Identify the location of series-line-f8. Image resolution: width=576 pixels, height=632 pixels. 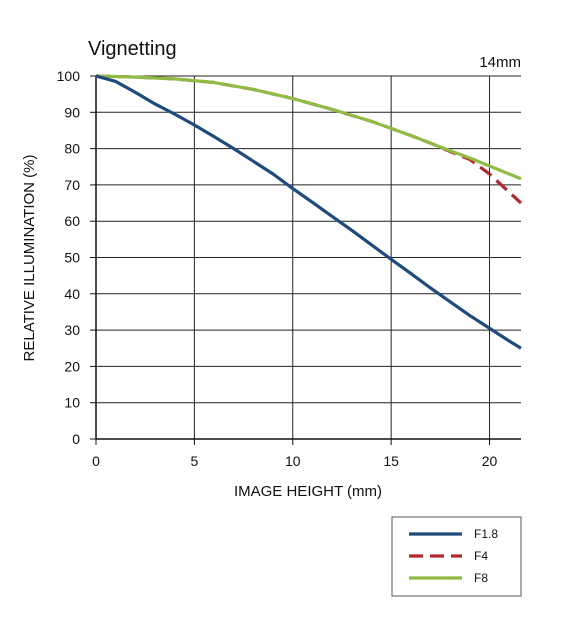
(308, 127).